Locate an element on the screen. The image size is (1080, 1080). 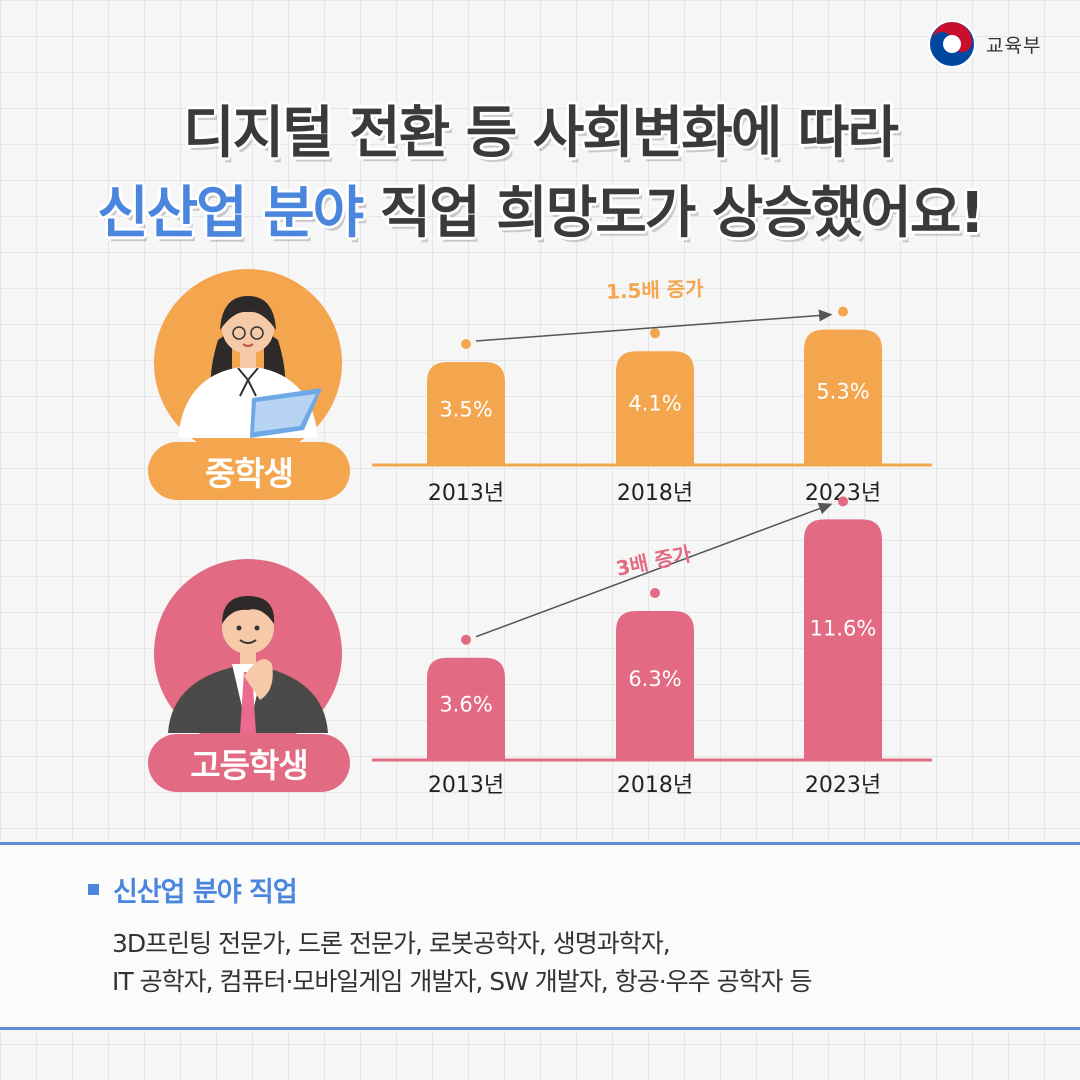
taeguk-emblem-icon is located at coordinates (952, 44).